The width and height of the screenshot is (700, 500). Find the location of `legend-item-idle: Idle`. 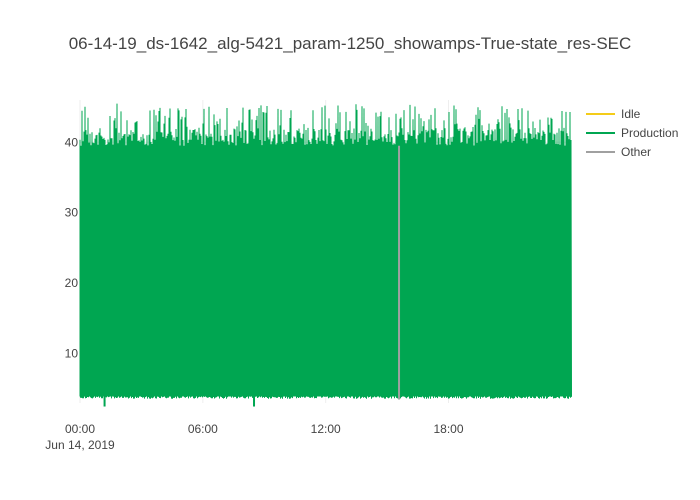

legend-item-idle: Idle is located at coordinates (613, 114).